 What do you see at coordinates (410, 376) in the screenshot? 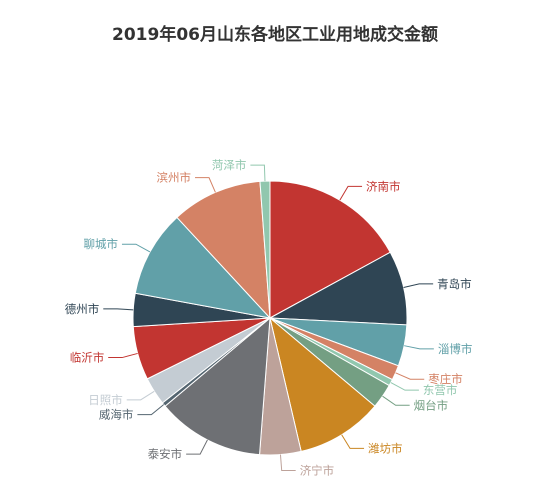
I see `slice-4-label-line` at bounding box center [410, 376].